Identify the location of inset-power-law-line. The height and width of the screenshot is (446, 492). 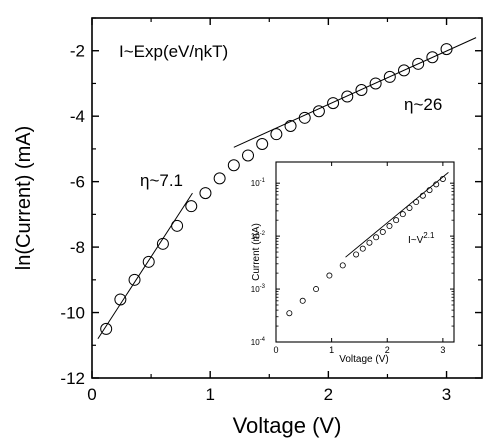
(397, 215).